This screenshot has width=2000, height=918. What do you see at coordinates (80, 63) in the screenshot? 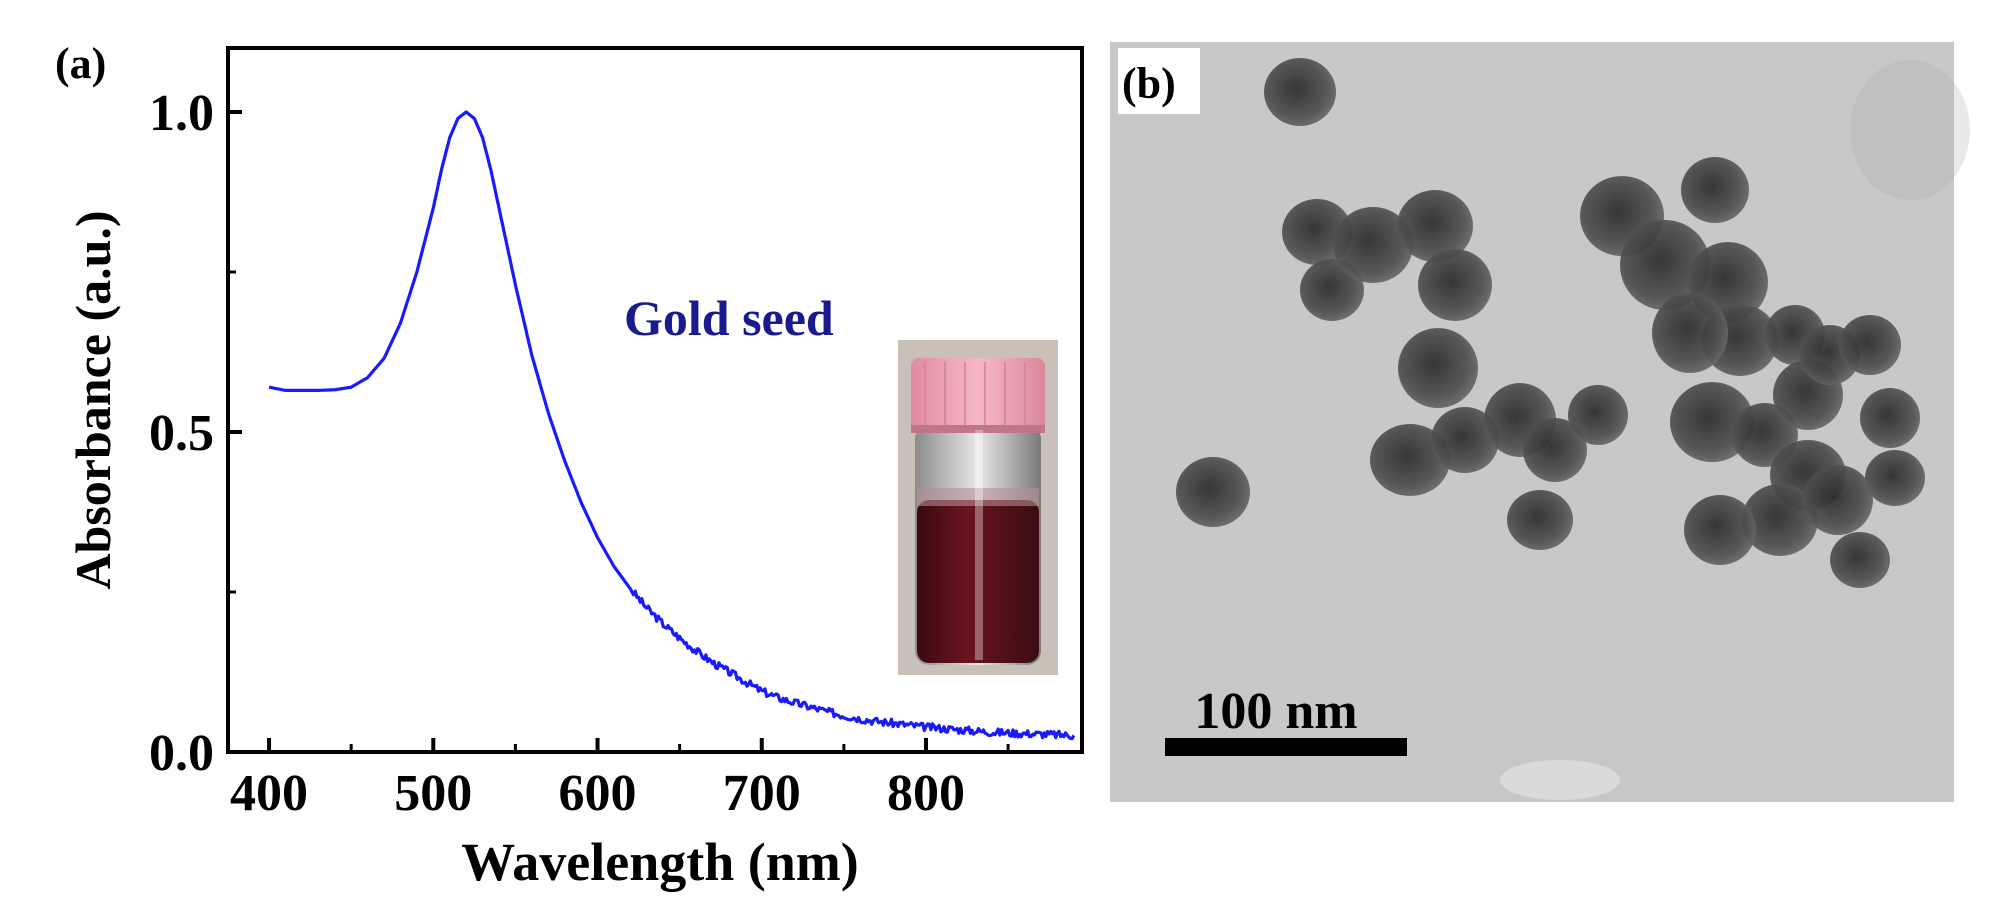
I see `panel-a-label: (a)` at bounding box center [80, 63].